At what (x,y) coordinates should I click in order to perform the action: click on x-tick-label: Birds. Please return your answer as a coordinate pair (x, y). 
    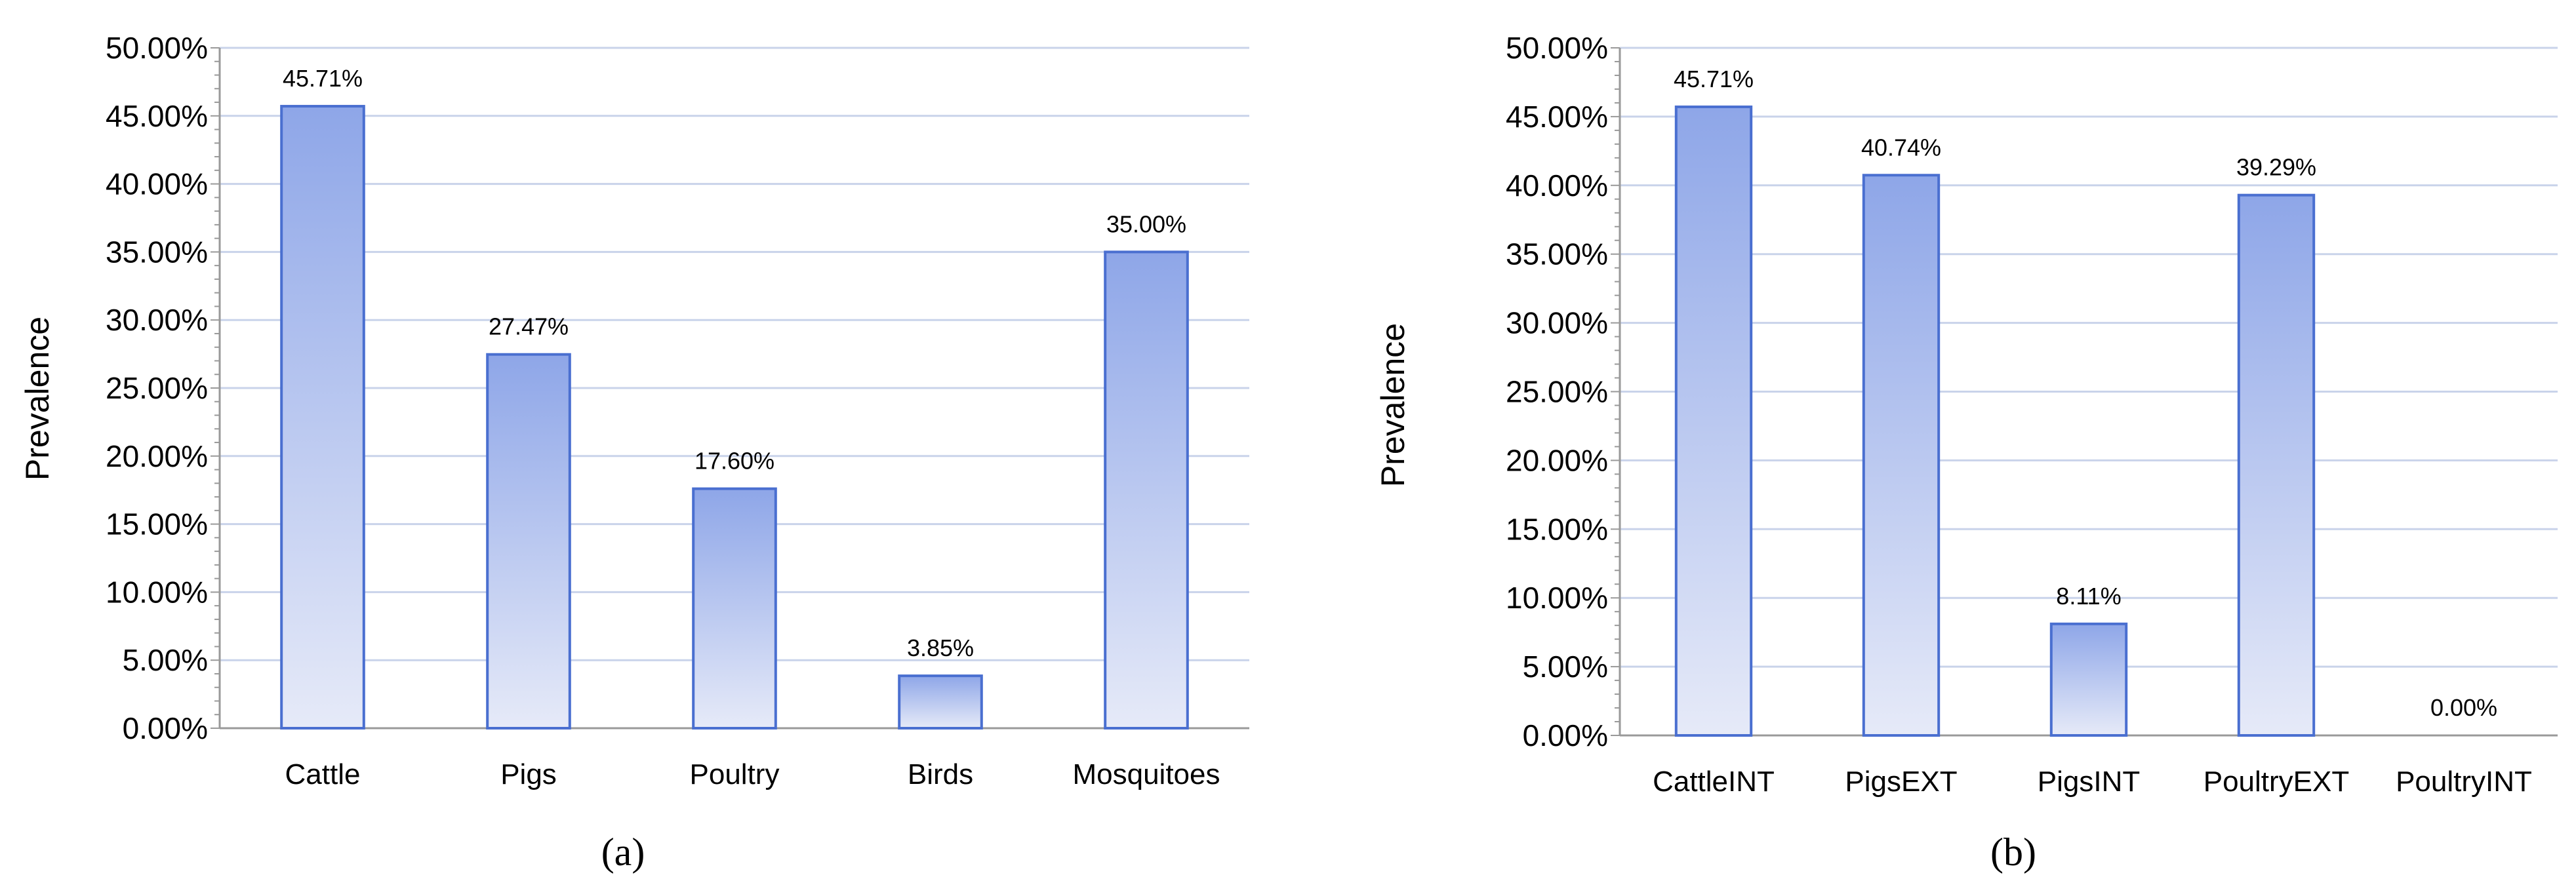
    Looking at the image, I should click on (940, 774).